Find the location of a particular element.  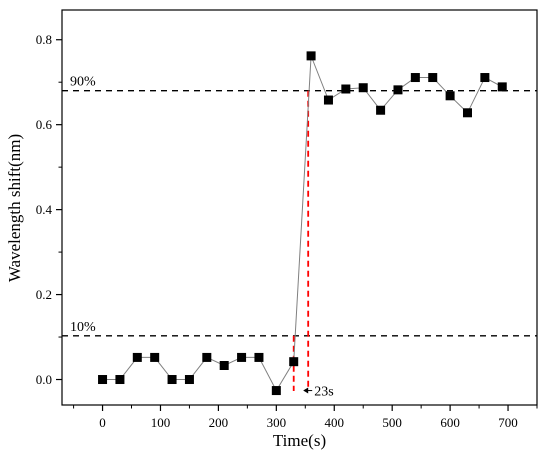

x-tick-label: 600 is located at coordinates (450, 422).